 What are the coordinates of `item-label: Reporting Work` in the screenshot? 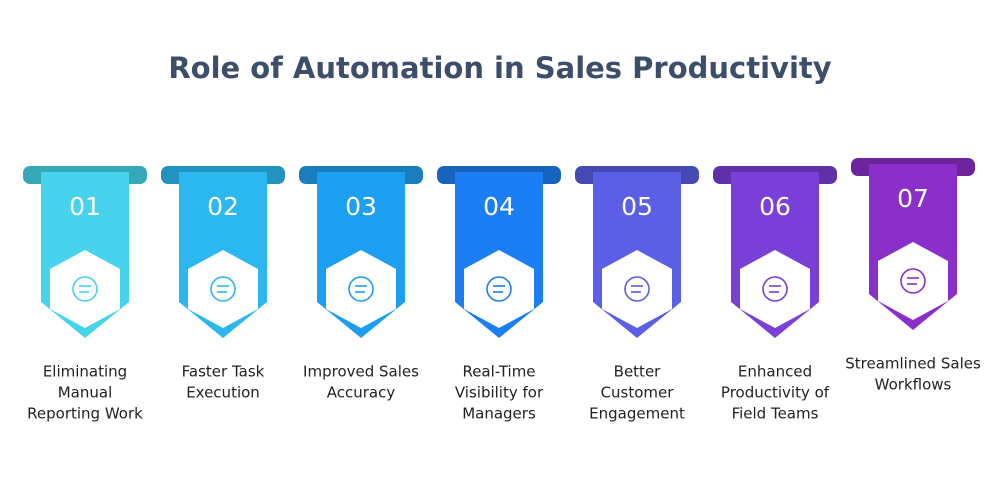 It's located at (85, 414).